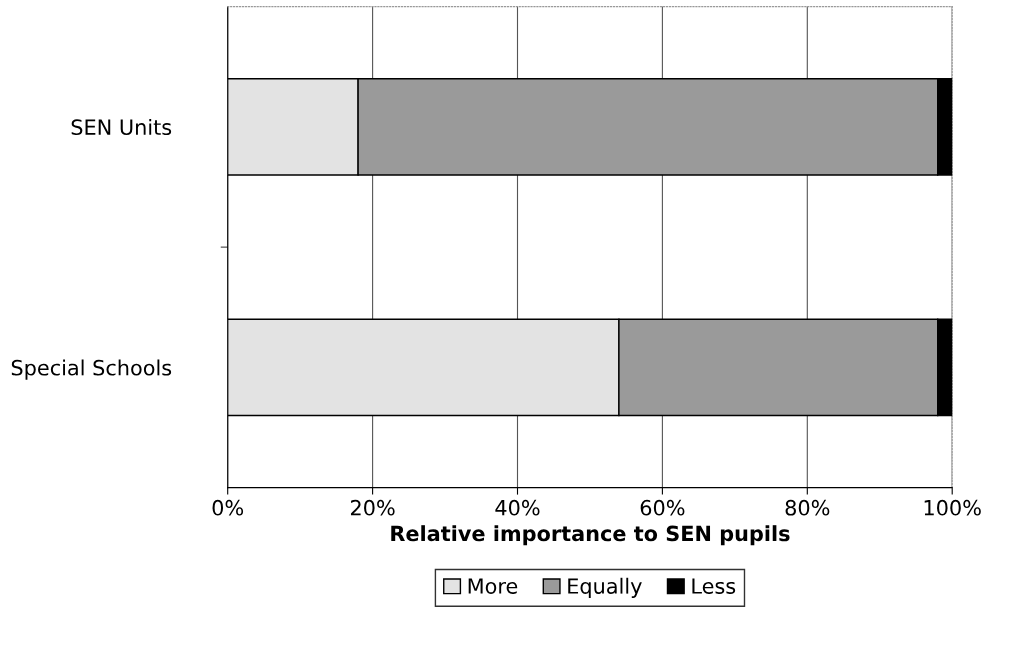 Image resolution: width=1035 pixels, height=659 pixels. Describe the element at coordinates (121, 127) in the screenshot. I see `y-tick-label: SEN Units` at that location.